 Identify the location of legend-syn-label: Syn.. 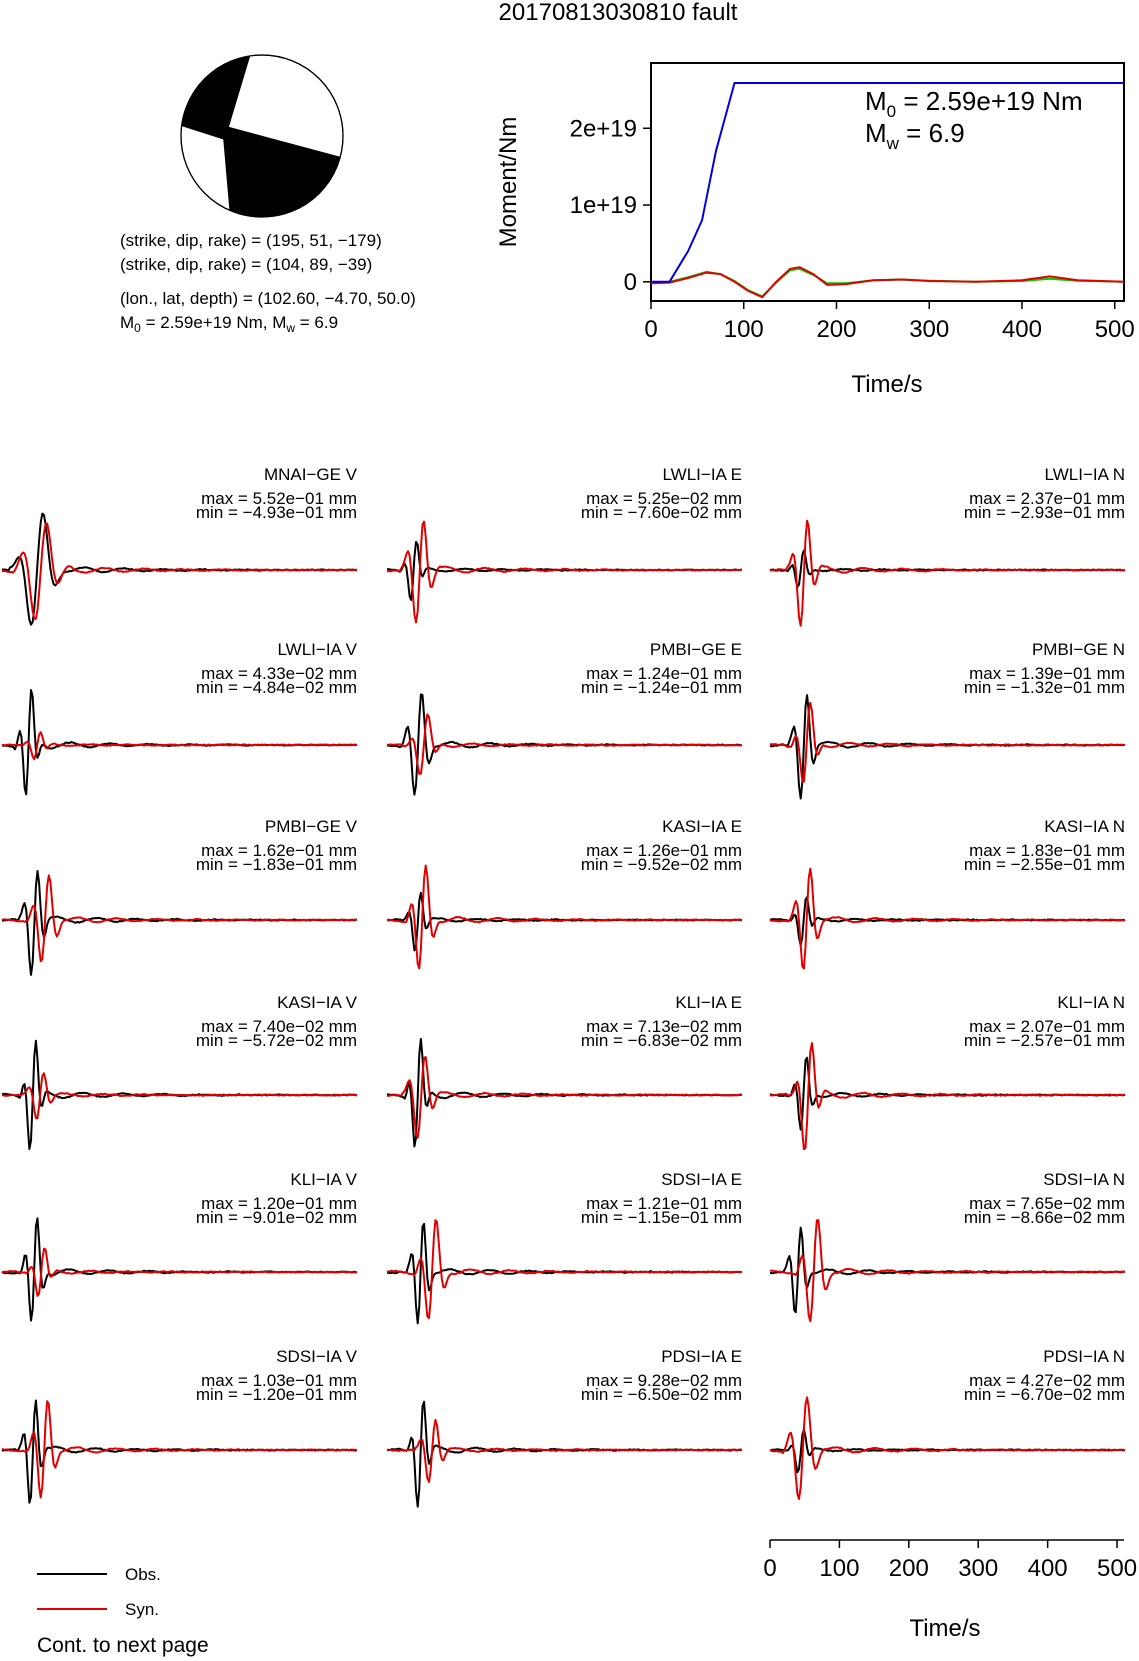
(142, 1609).